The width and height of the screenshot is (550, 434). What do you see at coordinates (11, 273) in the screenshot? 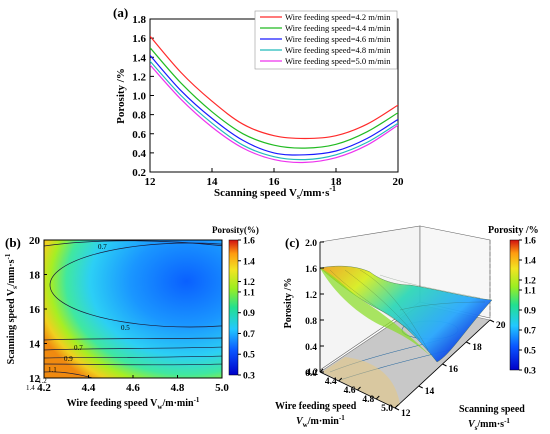
I see `plot-b-y-label-unit: /mm·s` at bounding box center [11, 273].